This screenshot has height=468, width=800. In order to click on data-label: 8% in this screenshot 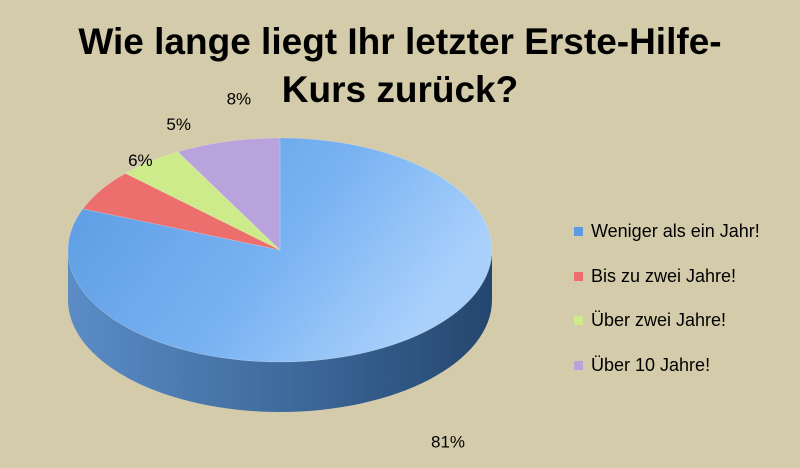, I will do `click(239, 98)`.